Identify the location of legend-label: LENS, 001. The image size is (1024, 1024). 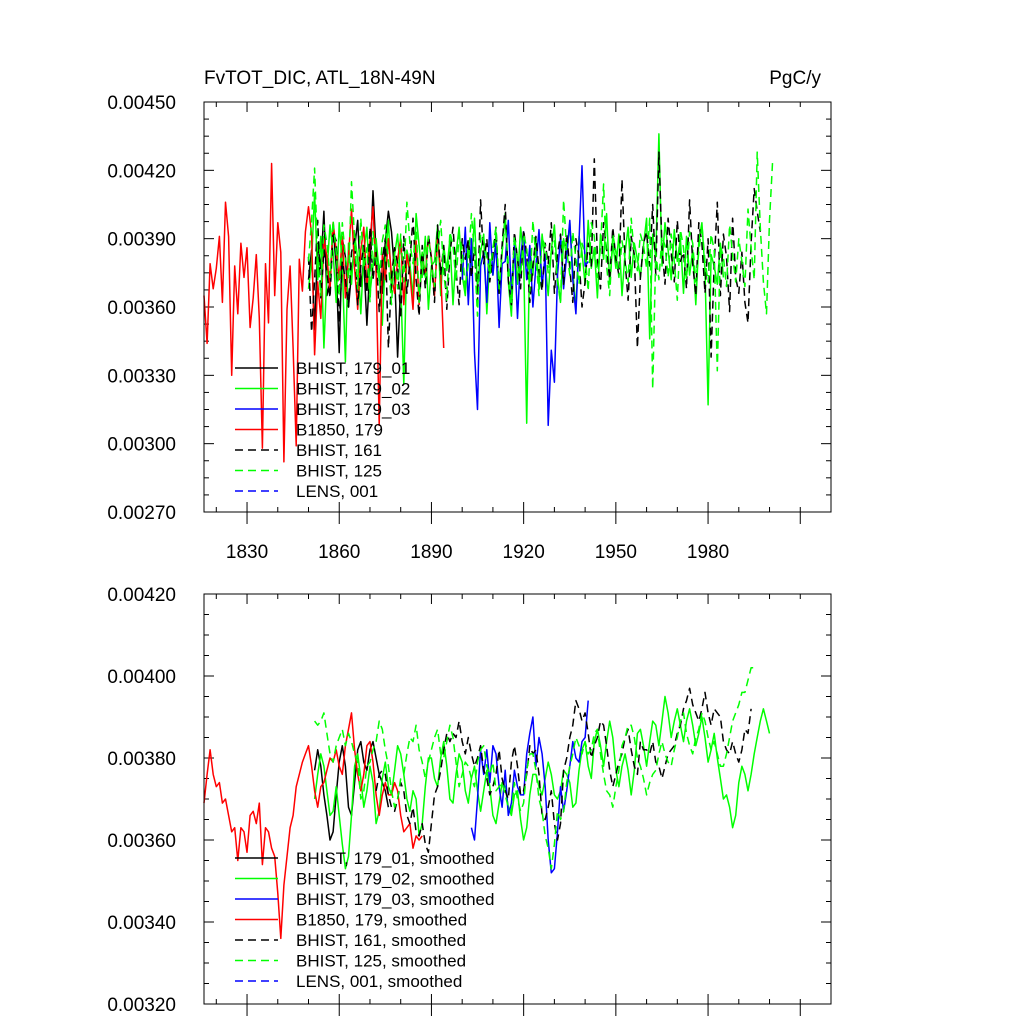
(337, 491).